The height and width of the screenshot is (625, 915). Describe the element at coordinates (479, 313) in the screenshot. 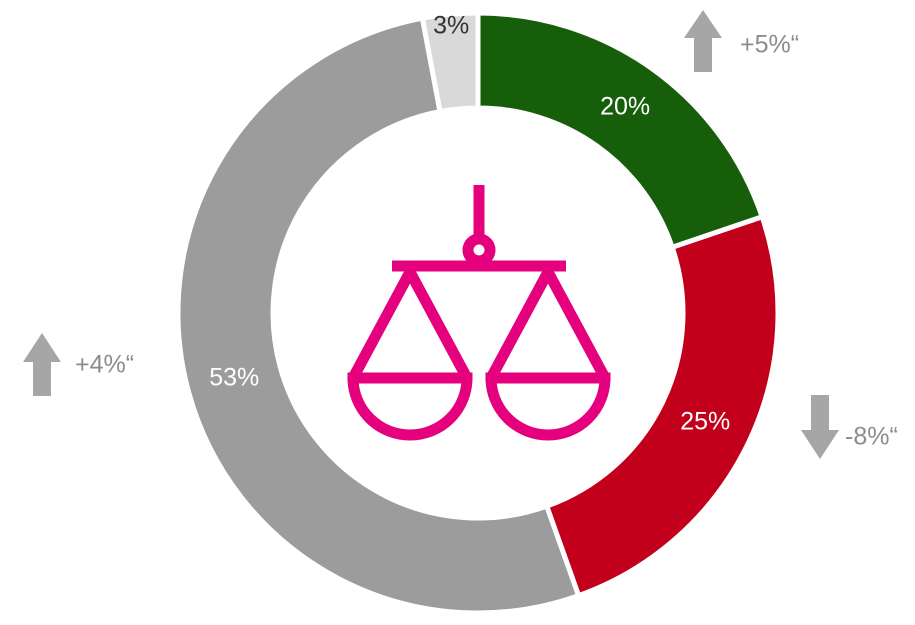

I see `scale-icon` at that location.